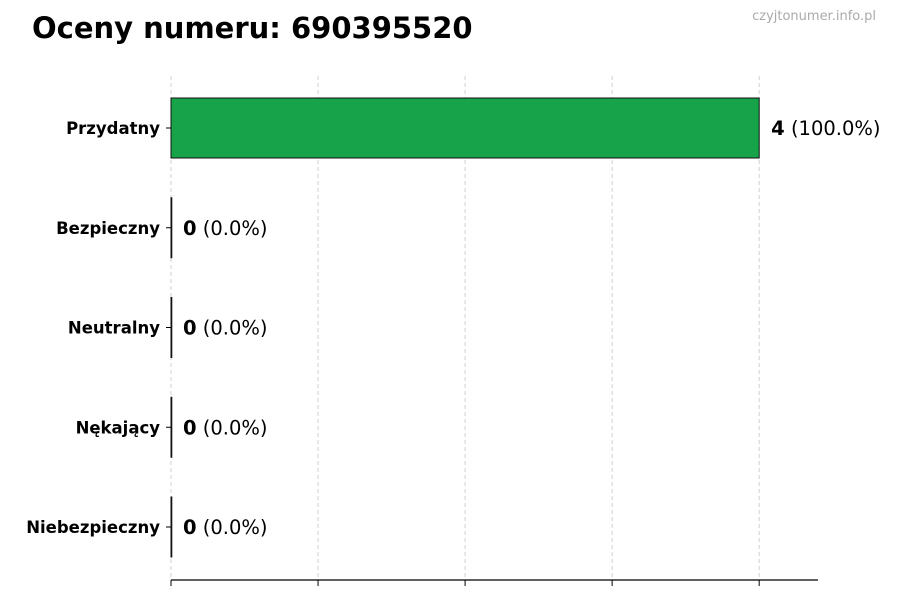 This screenshot has width=900, height=600. I want to click on y-tick-label: Przydatny, so click(113, 128).